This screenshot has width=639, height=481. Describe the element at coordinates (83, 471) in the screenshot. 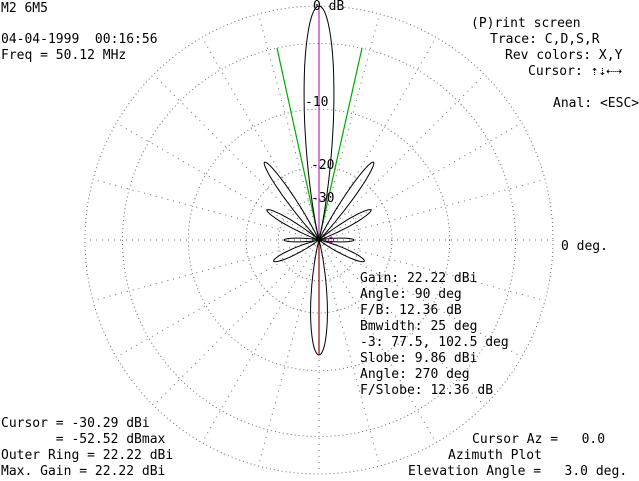

I see `max-gain: Max. Gain = 22.22 dBi` at that location.